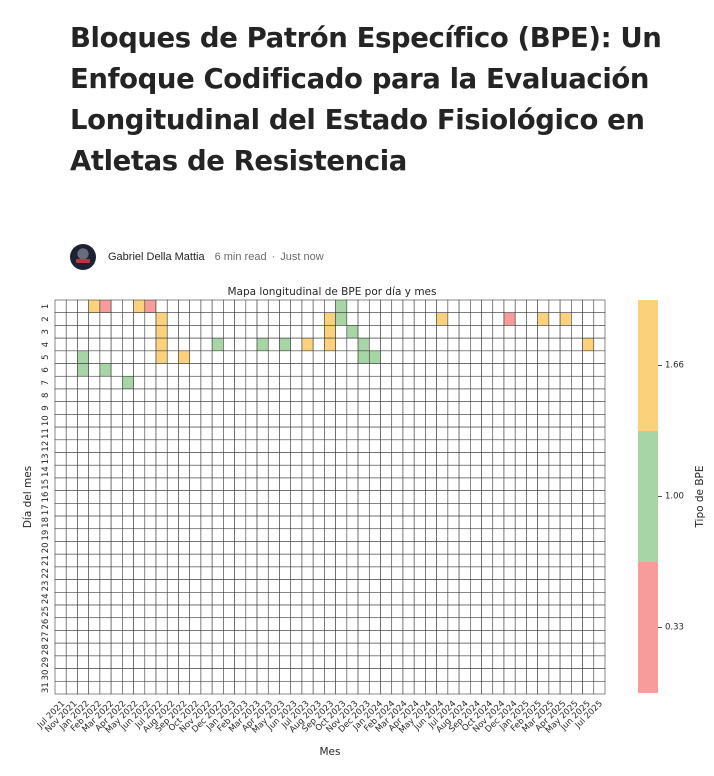 This screenshot has height=776, width=714. I want to click on author-avatar, so click(83, 257).